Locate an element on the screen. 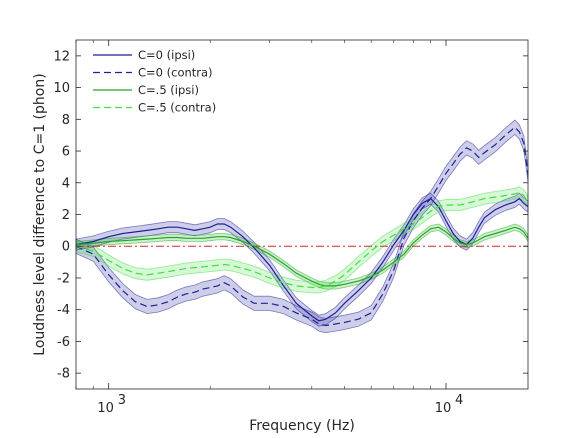  x-axis-label: Frequency (Hz) is located at coordinates (302, 426).